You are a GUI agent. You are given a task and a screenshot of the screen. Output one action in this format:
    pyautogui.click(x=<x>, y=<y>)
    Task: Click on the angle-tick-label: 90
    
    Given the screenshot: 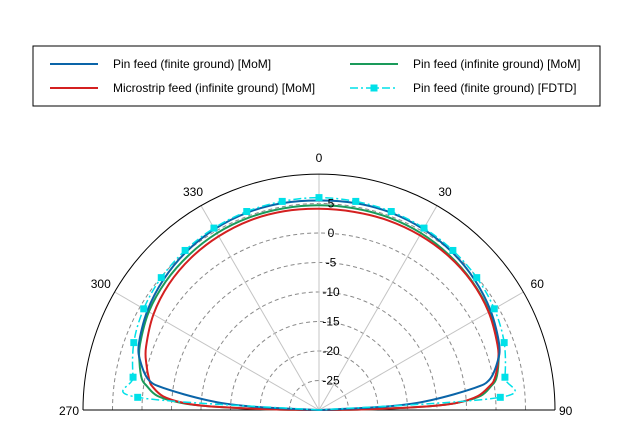 What is the action you would take?
    pyautogui.click(x=566, y=411)
    